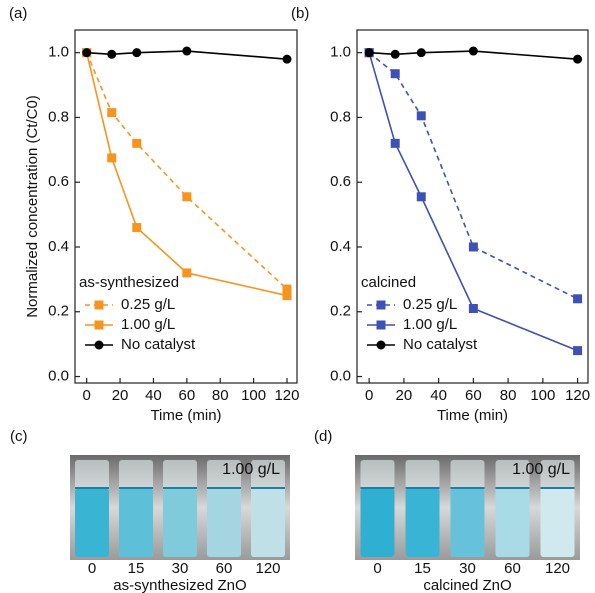 This screenshot has height=593, width=595. Describe the element at coordinates (19, 436) in the screenshot. I see `panel-label: (c)` at that location.